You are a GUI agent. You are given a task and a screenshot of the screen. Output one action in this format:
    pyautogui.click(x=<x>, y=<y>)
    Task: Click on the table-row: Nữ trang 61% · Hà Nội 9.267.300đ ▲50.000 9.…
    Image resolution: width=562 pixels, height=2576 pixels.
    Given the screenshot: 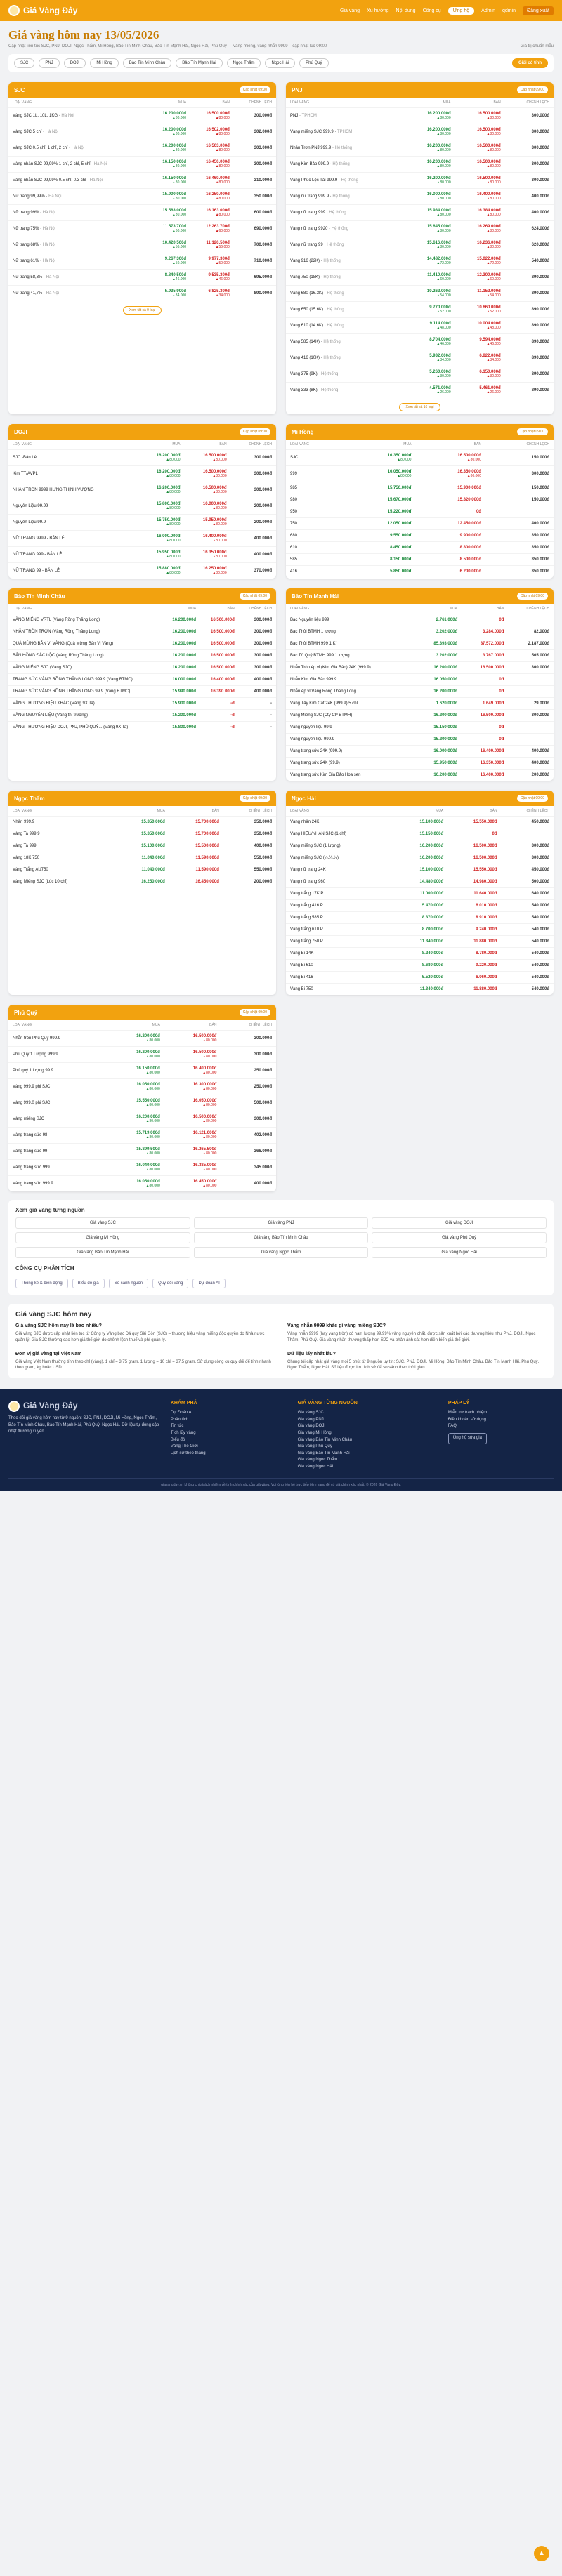 What is the action you would take?
    pyautogui.click(x=142, y=261)
    